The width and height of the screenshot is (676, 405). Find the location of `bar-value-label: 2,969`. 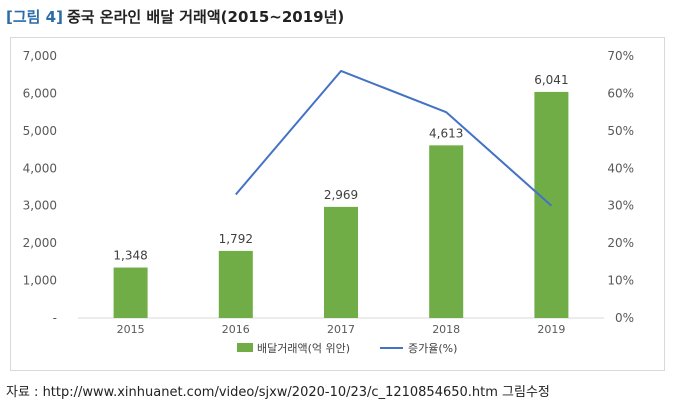

bar-value-label: 2,969 is located at coordinates (341, 195).